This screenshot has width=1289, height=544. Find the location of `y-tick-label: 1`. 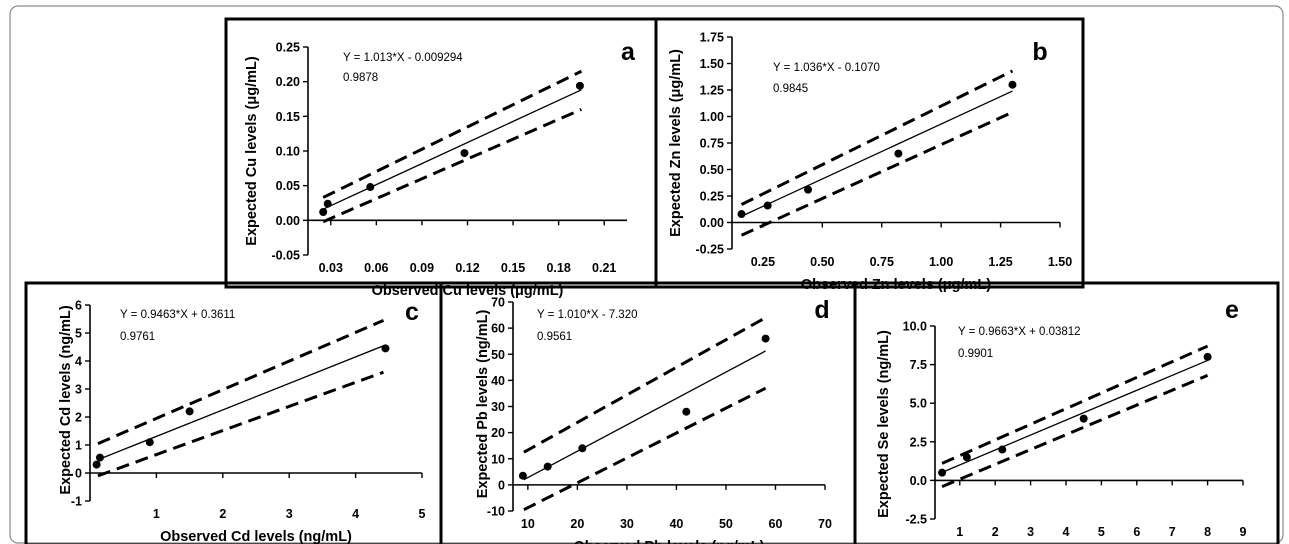

y-tick-label: 1 is located at coordinates (78, 446).